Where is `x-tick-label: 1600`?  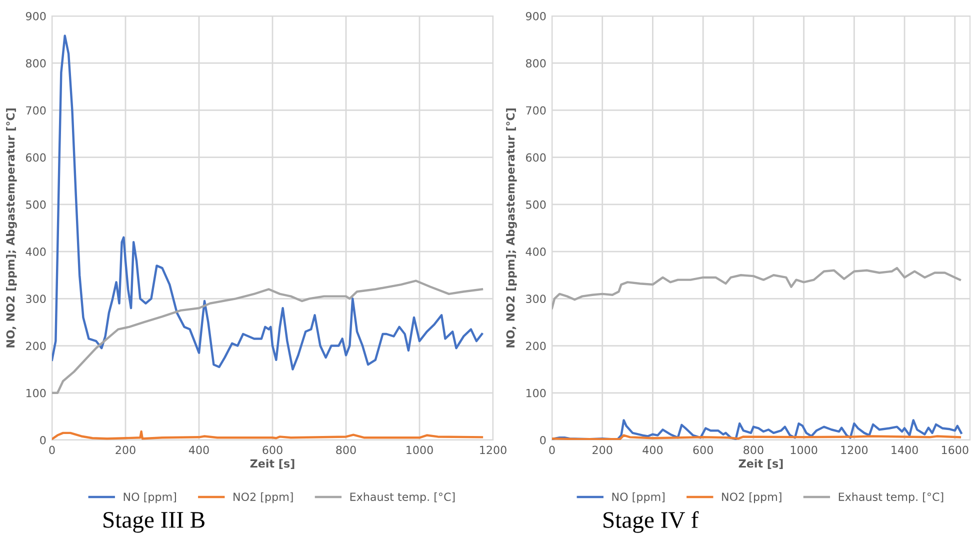
x-tick-label: 1600 is located at coordinates (955, 450).